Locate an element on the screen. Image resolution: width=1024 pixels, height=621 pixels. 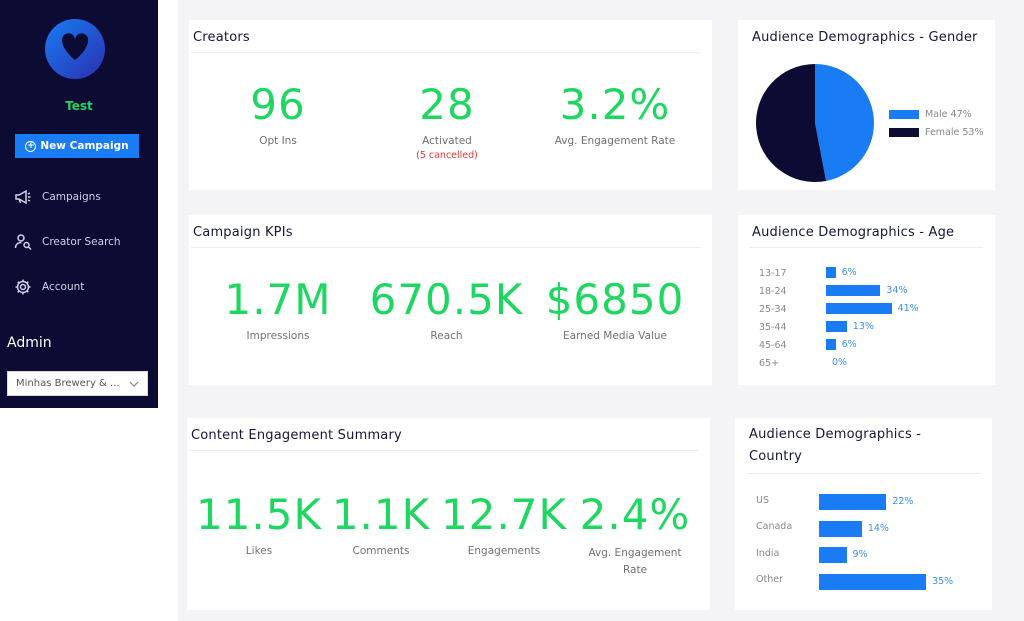
sidebar-item-label: Campaigns is located at coordinates (71, 197).